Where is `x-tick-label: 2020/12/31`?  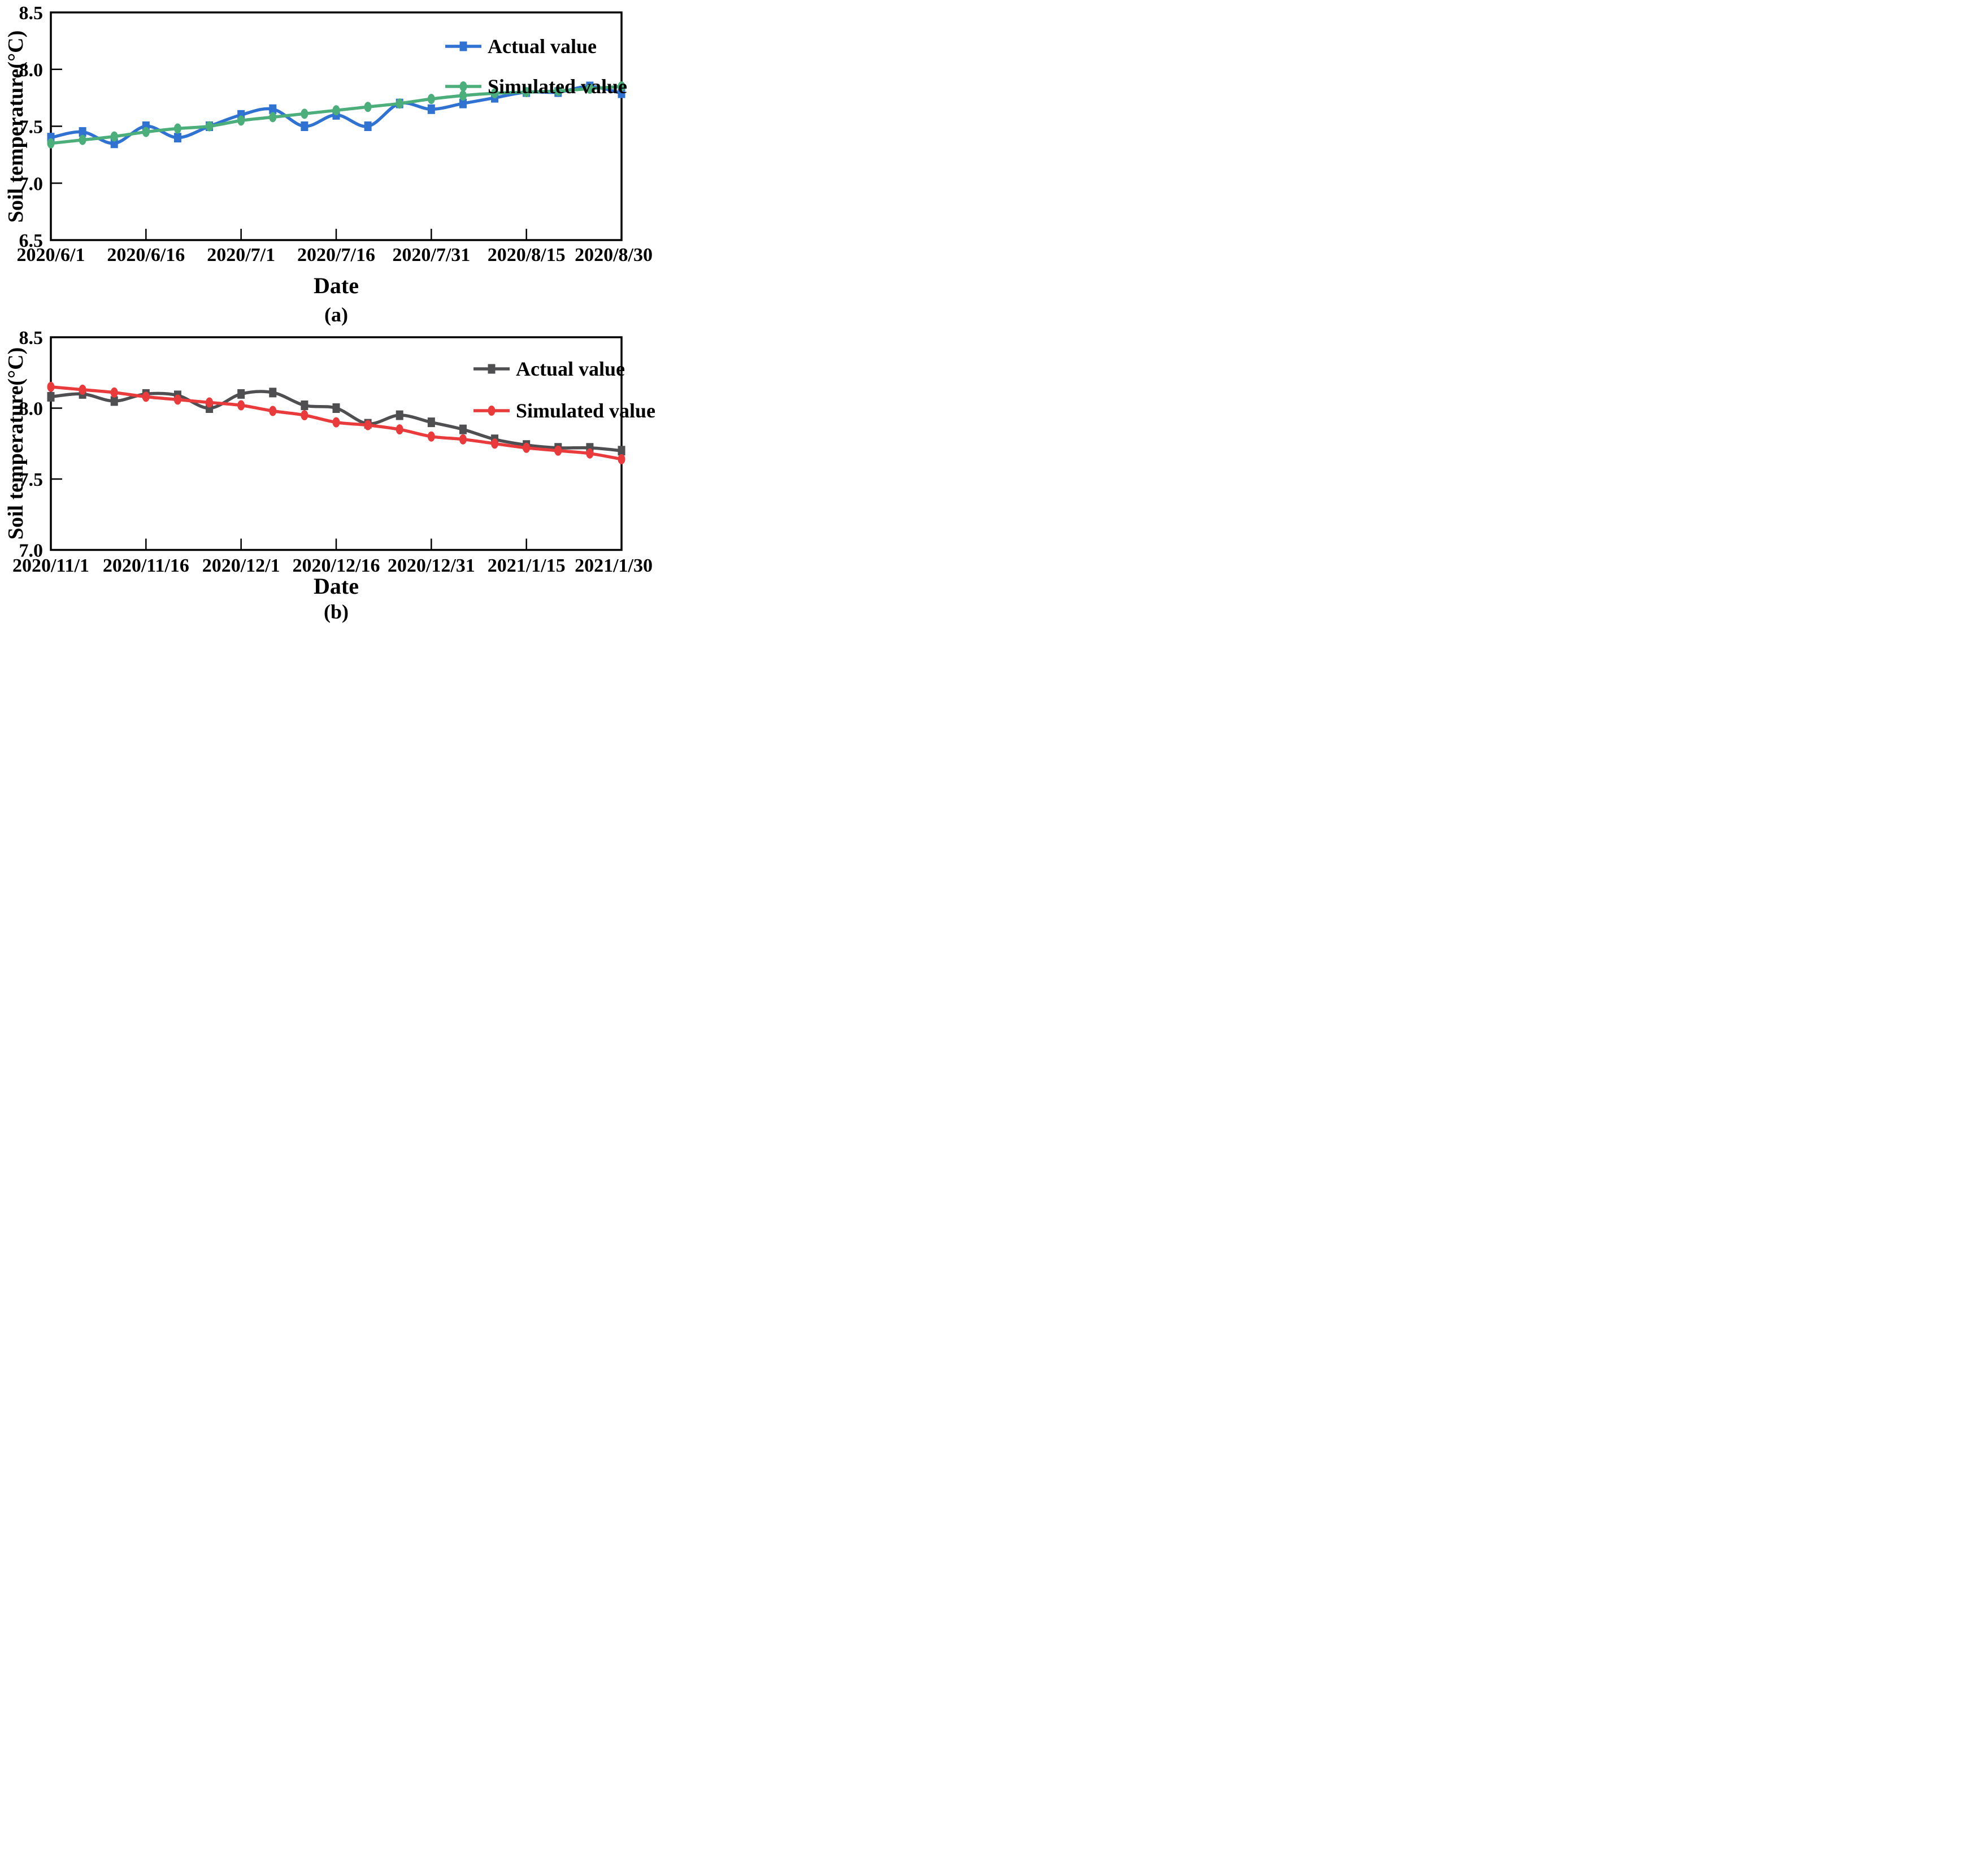
x-tick-label: 2020/12/31 is located at coordinates (432, 565).